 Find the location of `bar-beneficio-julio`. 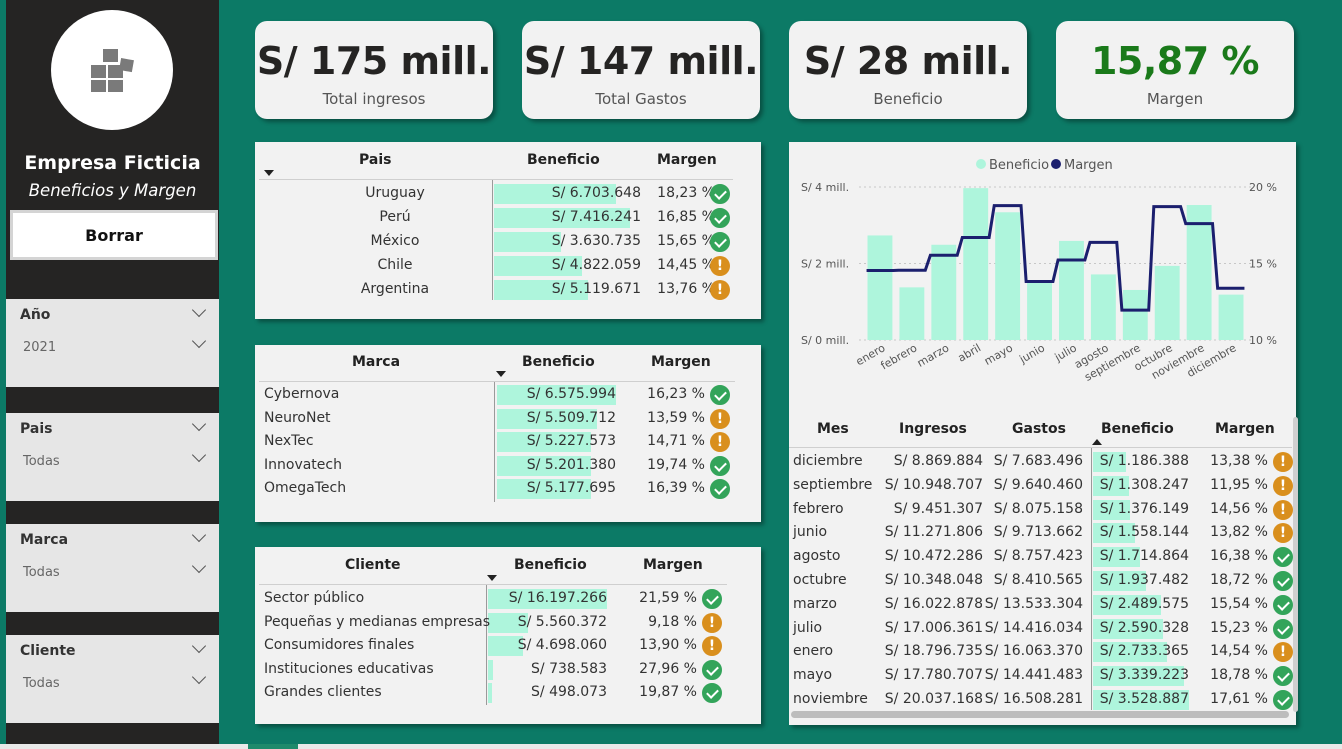

bar-beneficio-julio is located at coordinates (1071, 290).